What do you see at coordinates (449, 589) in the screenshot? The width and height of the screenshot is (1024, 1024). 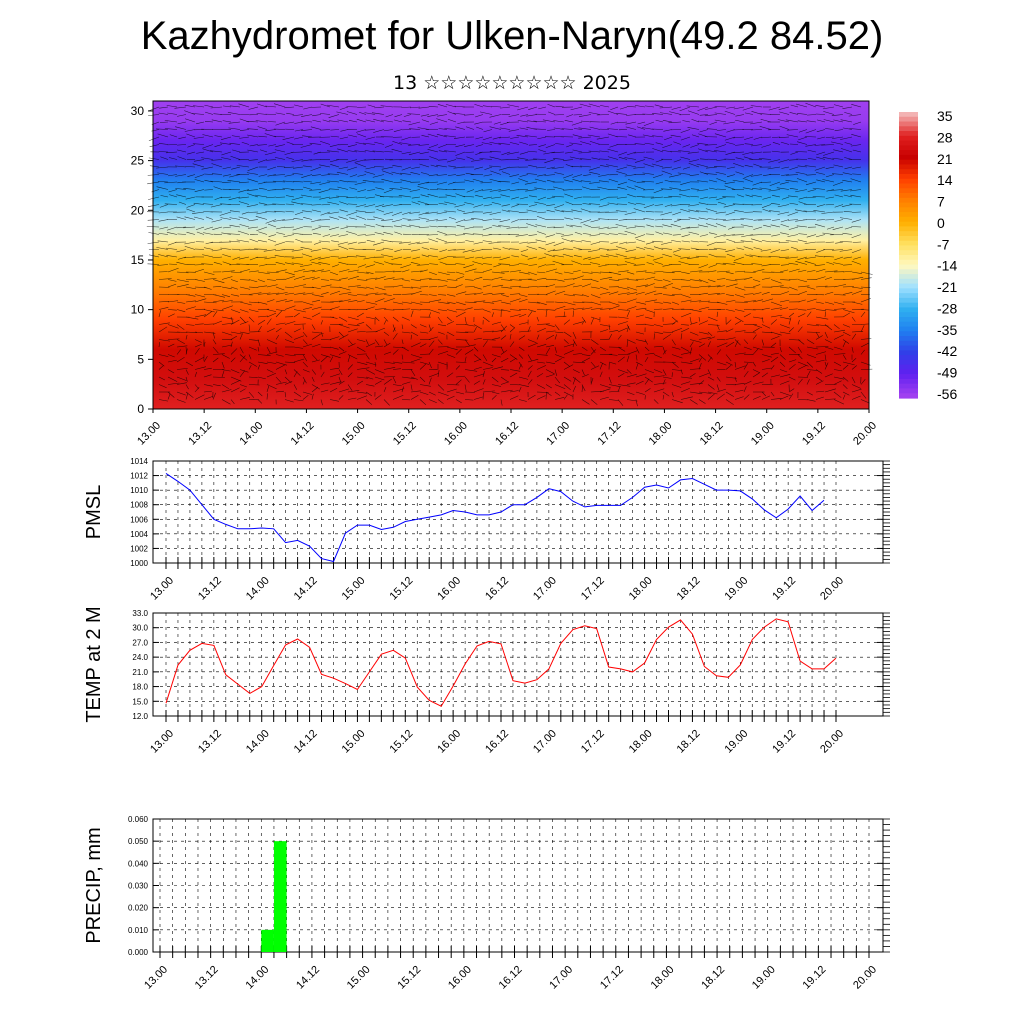 I see `x-tick-label: 16.00` at bounding box center [449, 589].